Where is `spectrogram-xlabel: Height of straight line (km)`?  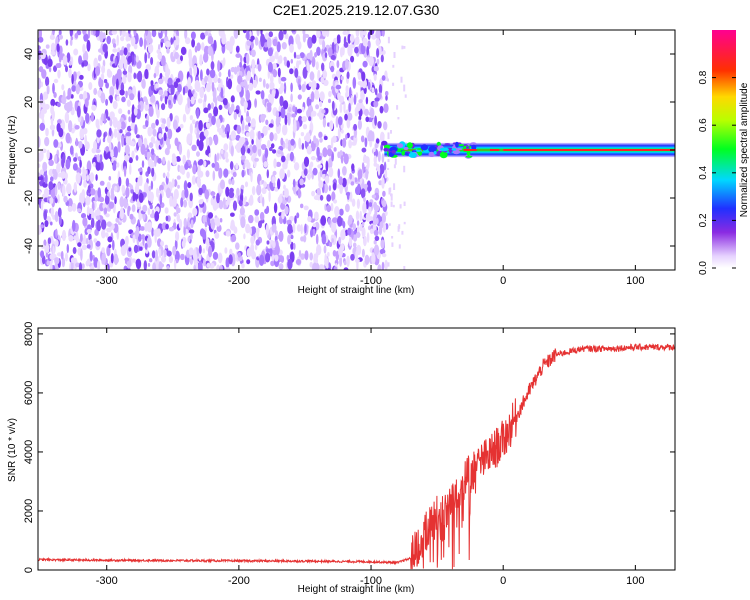
spectrogram-xlabel: Height of straight line (km) is located at coordinates (356, 290).